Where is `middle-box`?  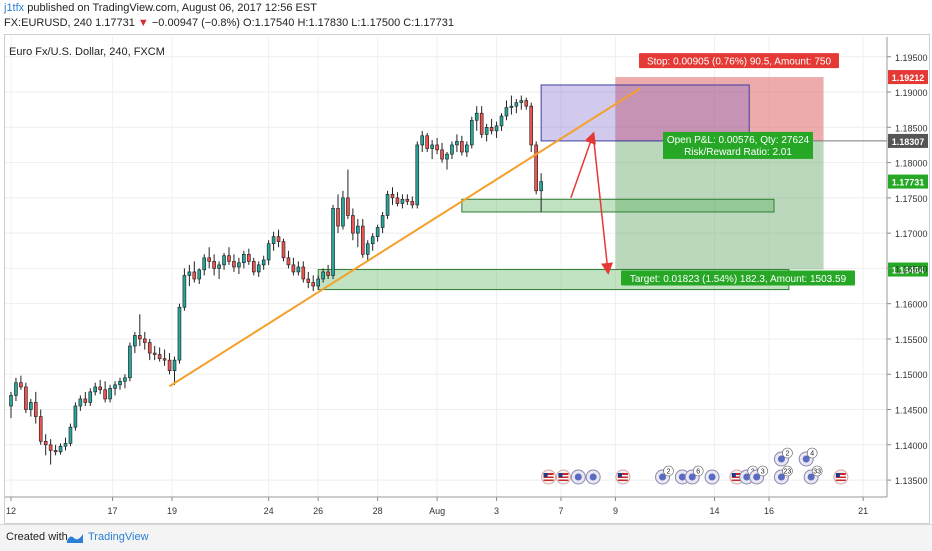 middle-box is located at coordinates (618, 205).